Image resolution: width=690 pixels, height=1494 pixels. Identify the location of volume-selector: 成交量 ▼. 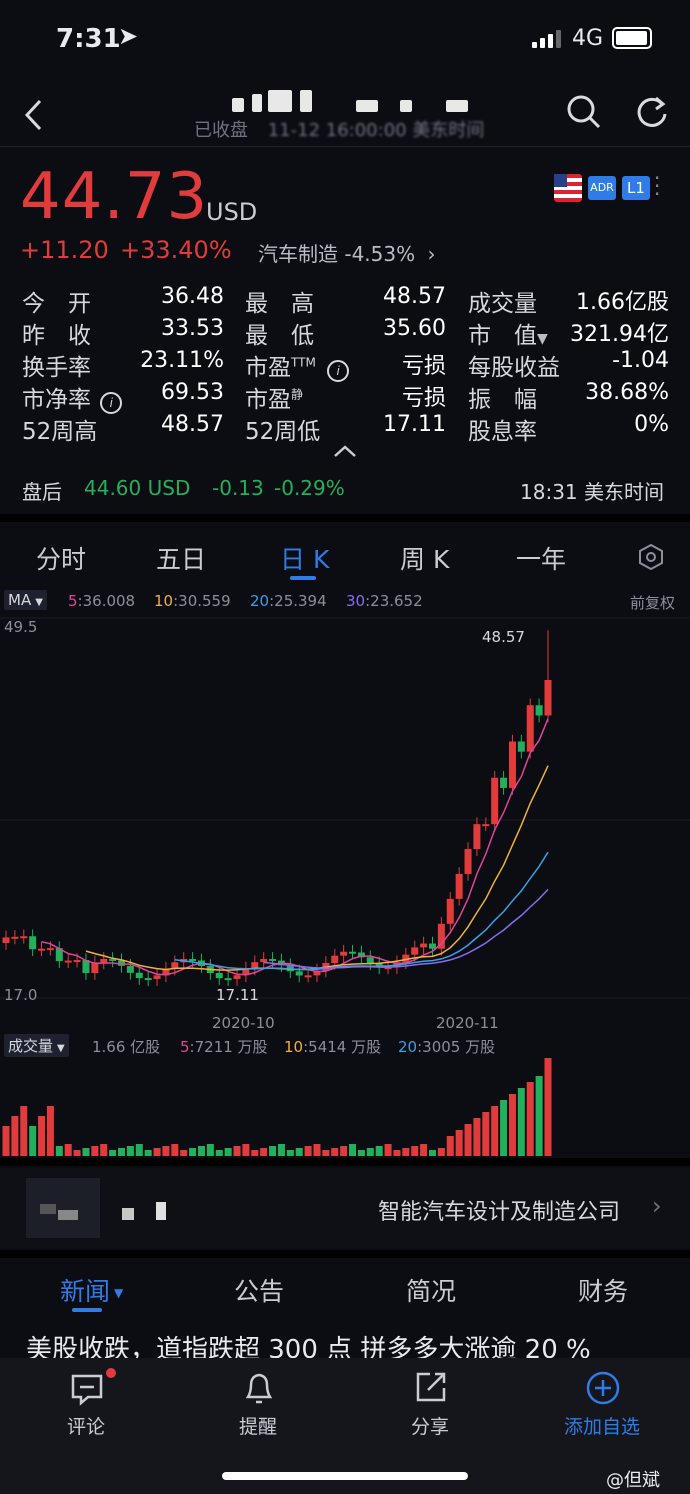
(36, 1045).